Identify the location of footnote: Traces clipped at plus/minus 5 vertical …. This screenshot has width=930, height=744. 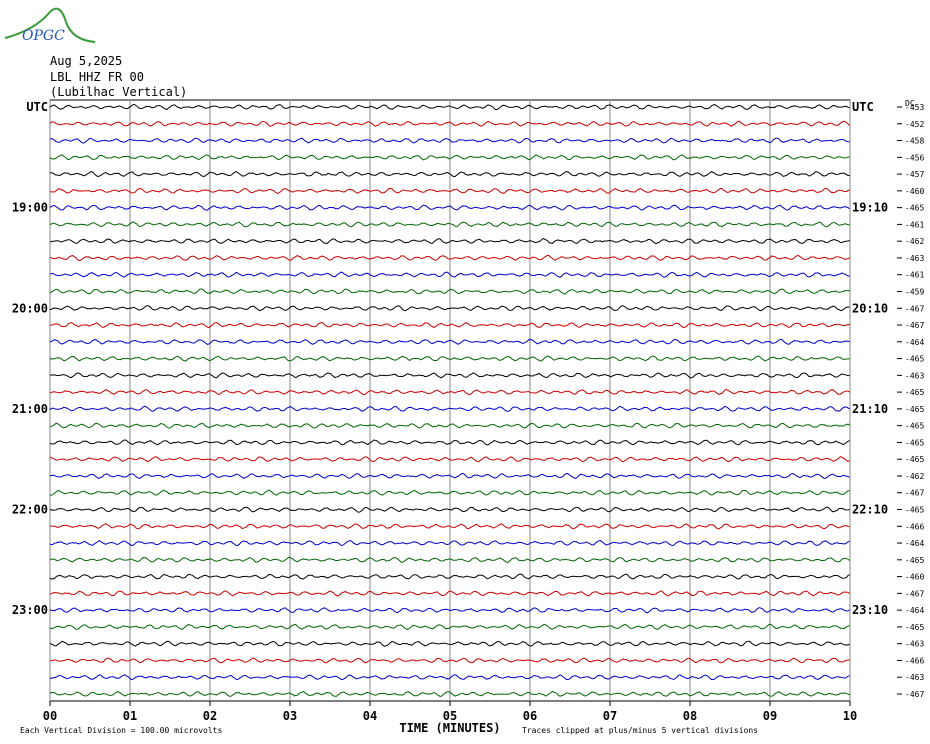
(640, 730).